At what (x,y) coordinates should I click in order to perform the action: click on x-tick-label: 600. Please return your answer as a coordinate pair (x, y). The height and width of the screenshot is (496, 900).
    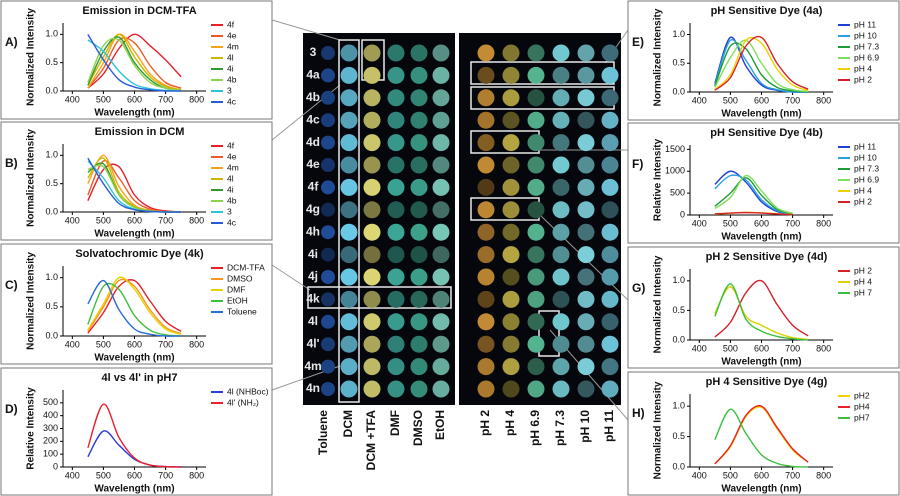
    Looking at the image, I should click on (761, 348).